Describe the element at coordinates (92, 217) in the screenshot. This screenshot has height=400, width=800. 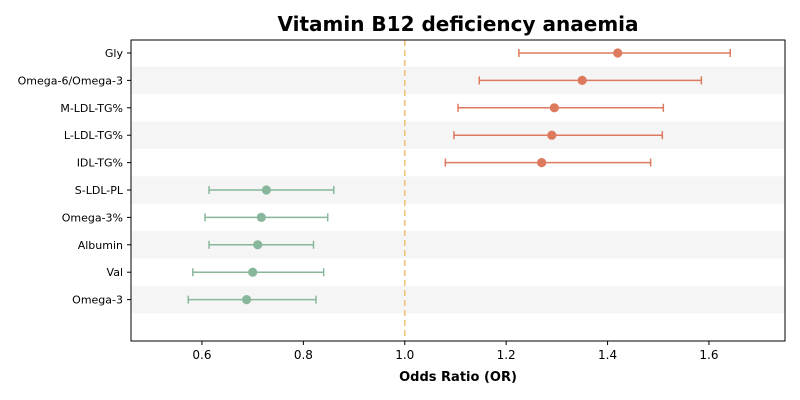
I see `category-label: Omega-3%` at that location.